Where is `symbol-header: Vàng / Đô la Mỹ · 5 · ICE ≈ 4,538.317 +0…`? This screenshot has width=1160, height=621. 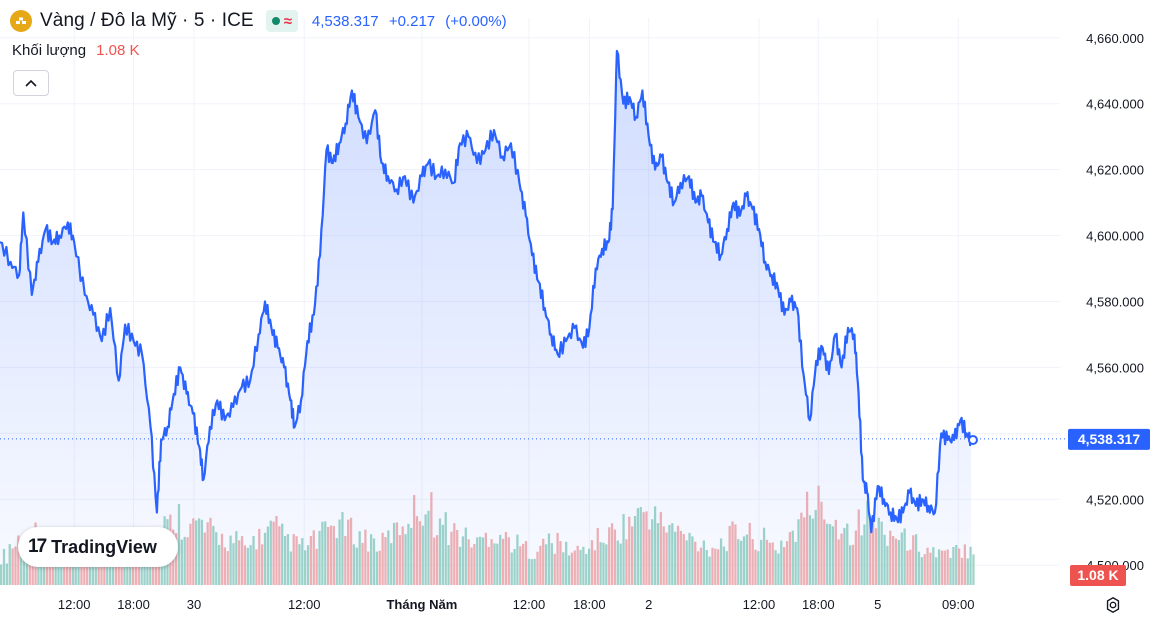
symbol-header: Vàng / Đô la Mỹ · 5 · ICE ≈ 4,538.317 +0… is located at coordinates (261, 21).